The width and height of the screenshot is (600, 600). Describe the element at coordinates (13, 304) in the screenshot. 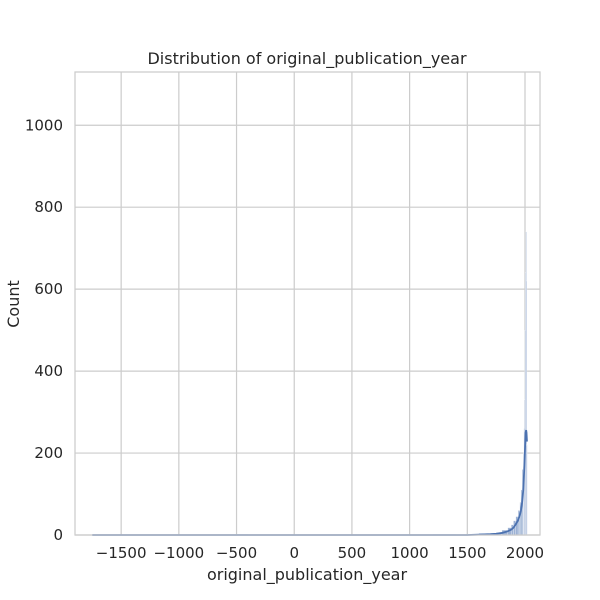

I see `y-axis-title: Count` at that location.